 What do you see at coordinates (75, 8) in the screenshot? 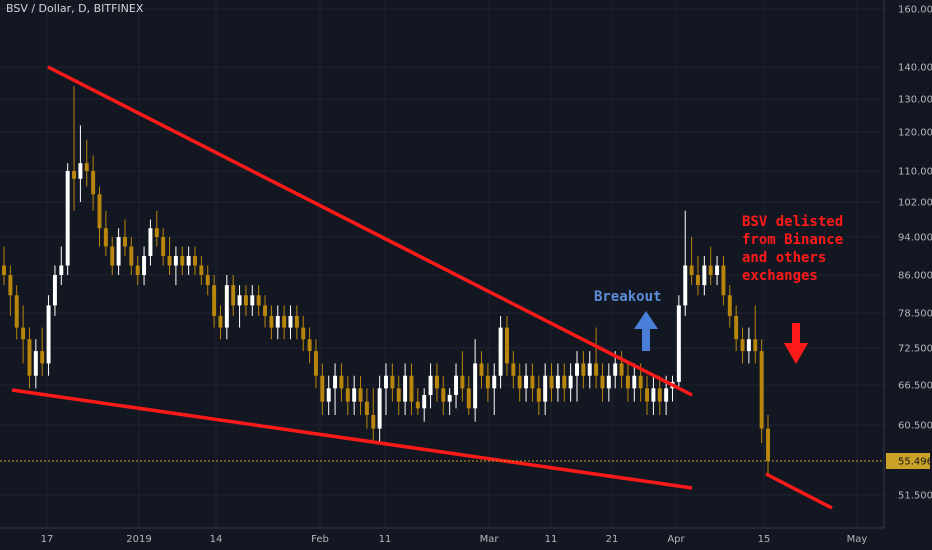
I see `symbol-title: BSV / Dollar, D, BITFINEX` at bounding box center [75, 8].